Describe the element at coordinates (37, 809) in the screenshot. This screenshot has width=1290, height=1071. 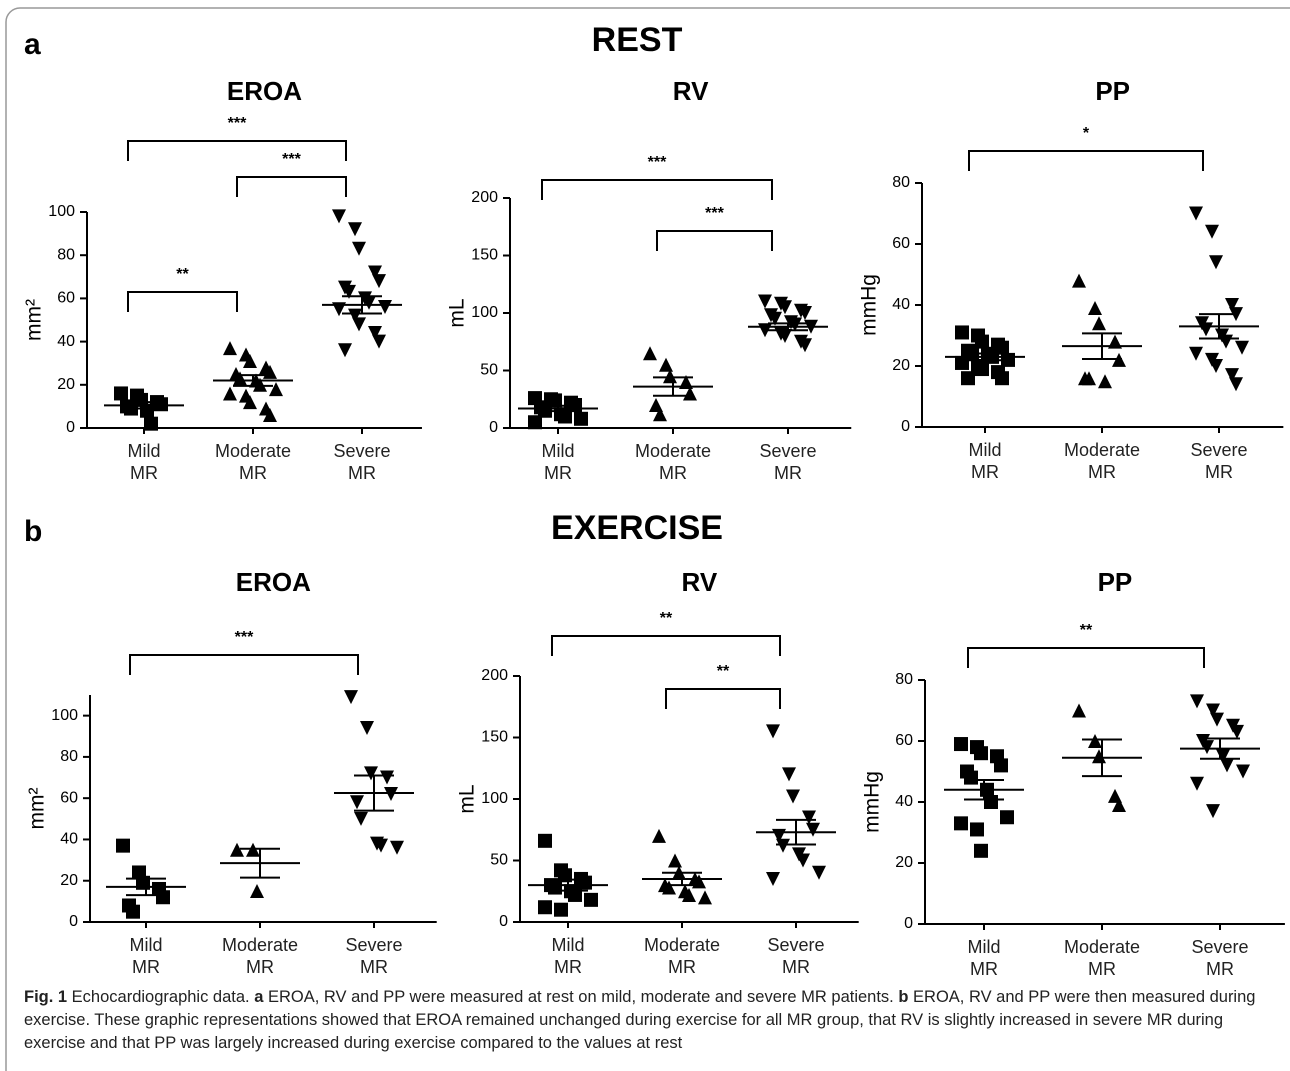
I see `y-axis-label: mm²` at that location.